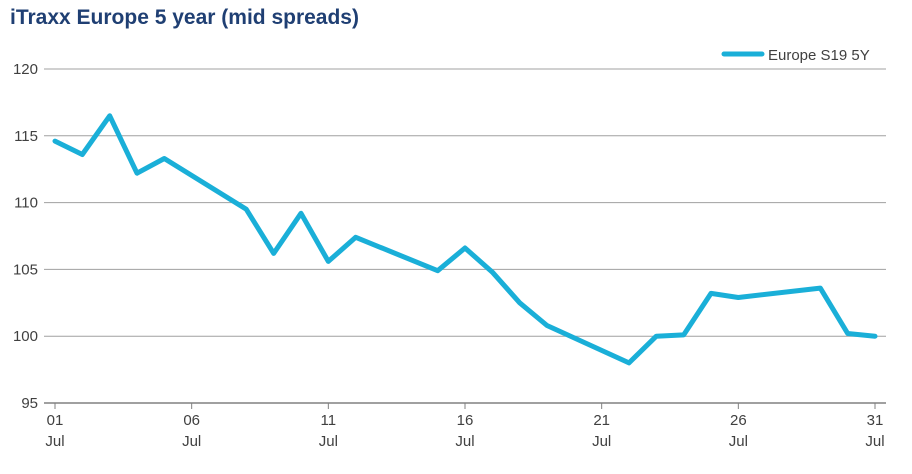 Image resolution: width=912 pixels, height=474 pixels. What do you see at coordinates (191, 420) in the screenshot?
I see `x-tick-day: 06` at bounding box center [191, 420].